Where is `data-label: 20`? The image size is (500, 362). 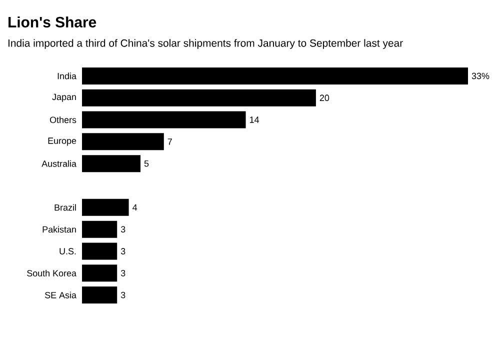
data-label: 20 is located at coordinates (325, 98).